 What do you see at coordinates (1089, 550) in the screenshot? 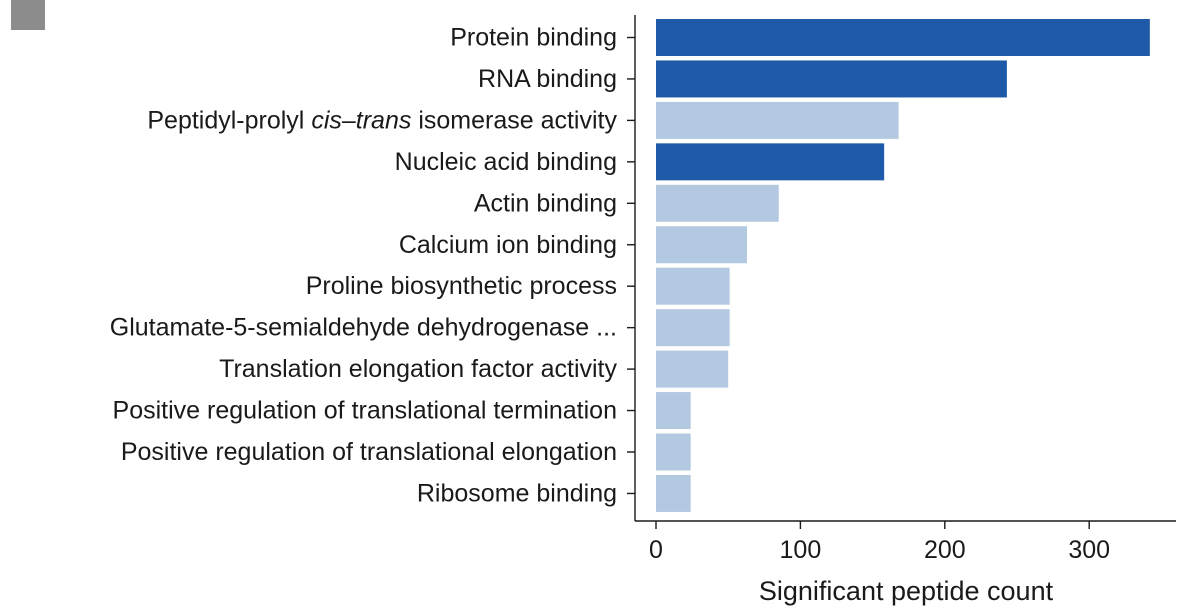
I see `x-tick-label-300: 300` at bounding box center [1089, 550].